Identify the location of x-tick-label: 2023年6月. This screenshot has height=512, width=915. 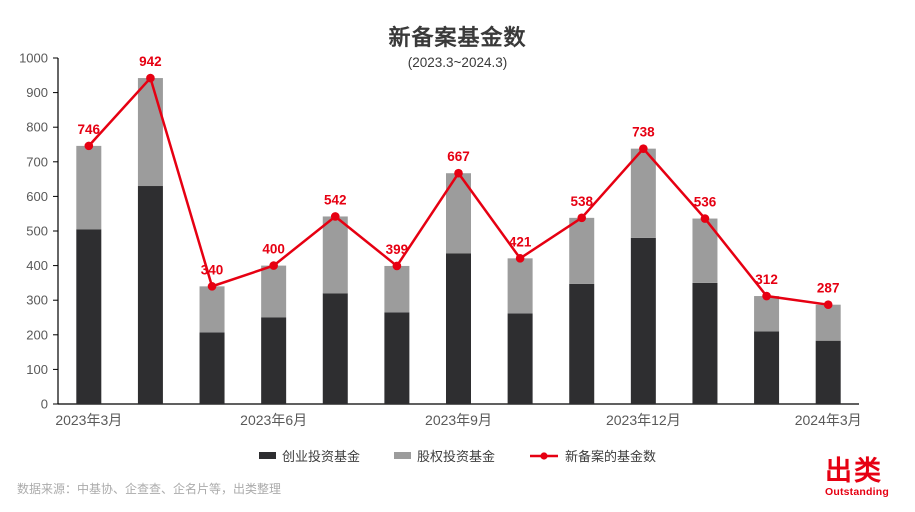
(273, 420).